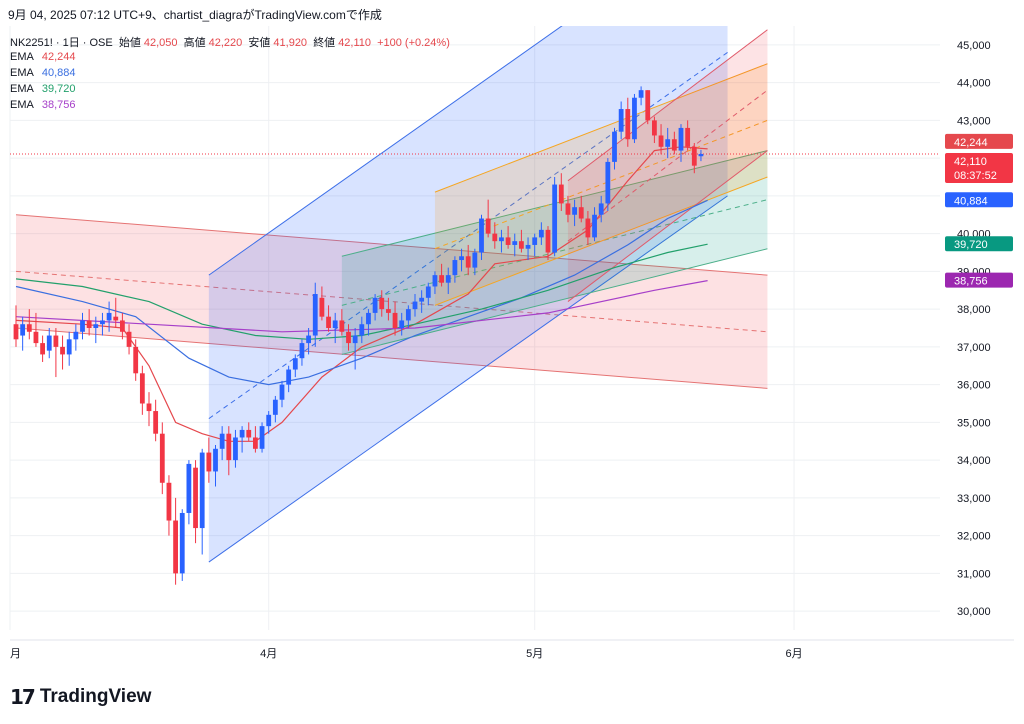  I want to click on tradingview-logo: 17 TradingView, so click(80, 697).